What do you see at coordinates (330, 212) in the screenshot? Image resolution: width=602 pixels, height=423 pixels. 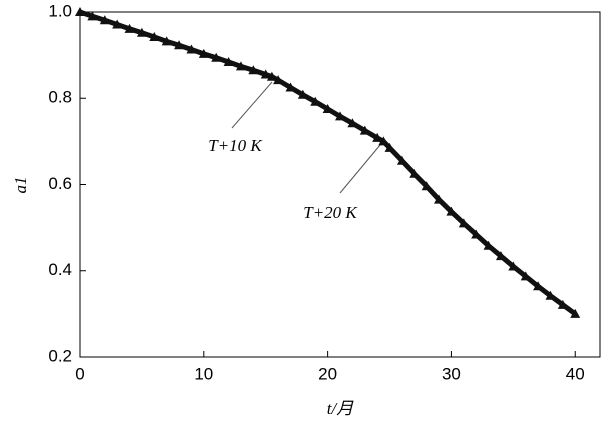 I see `annotation: T+20 K` at bounding box center [330, 212].